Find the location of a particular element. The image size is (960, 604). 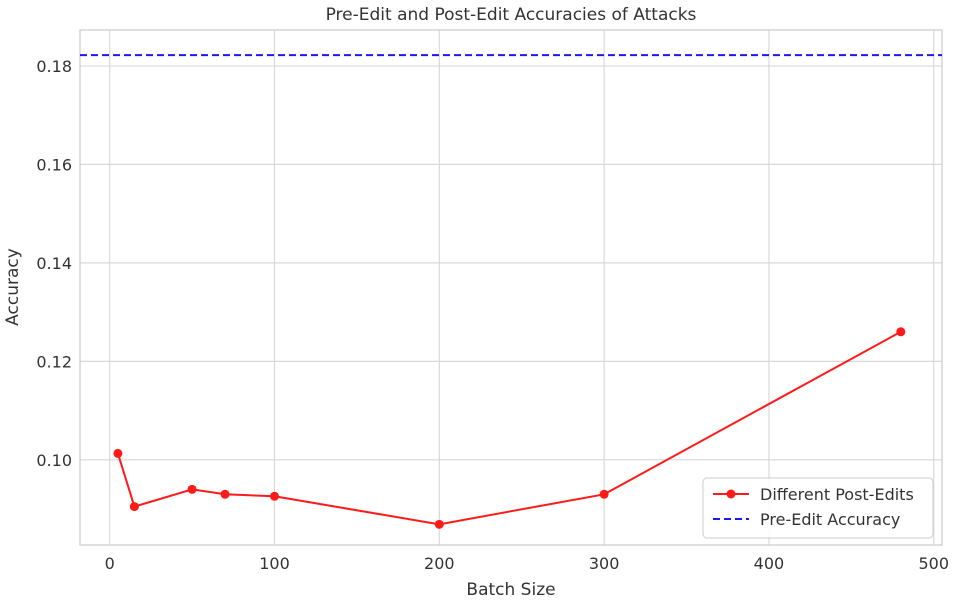

y-axis-label: Accuracy is located at coordinates (13, 287).